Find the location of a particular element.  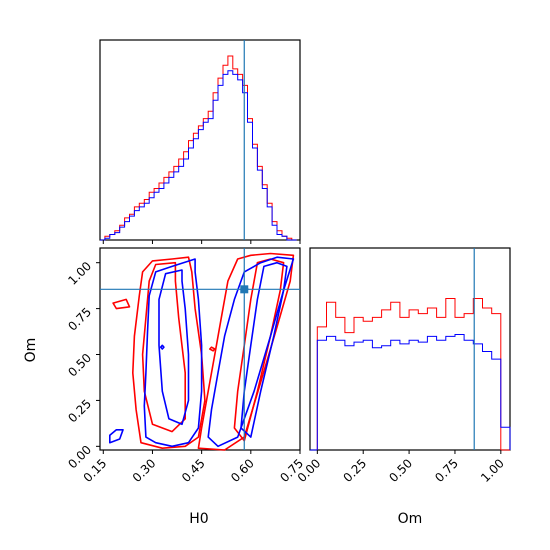

xticks-om: 0.00 0.25 0.50 0.75 1.00 is located at coordinates (401, 467).